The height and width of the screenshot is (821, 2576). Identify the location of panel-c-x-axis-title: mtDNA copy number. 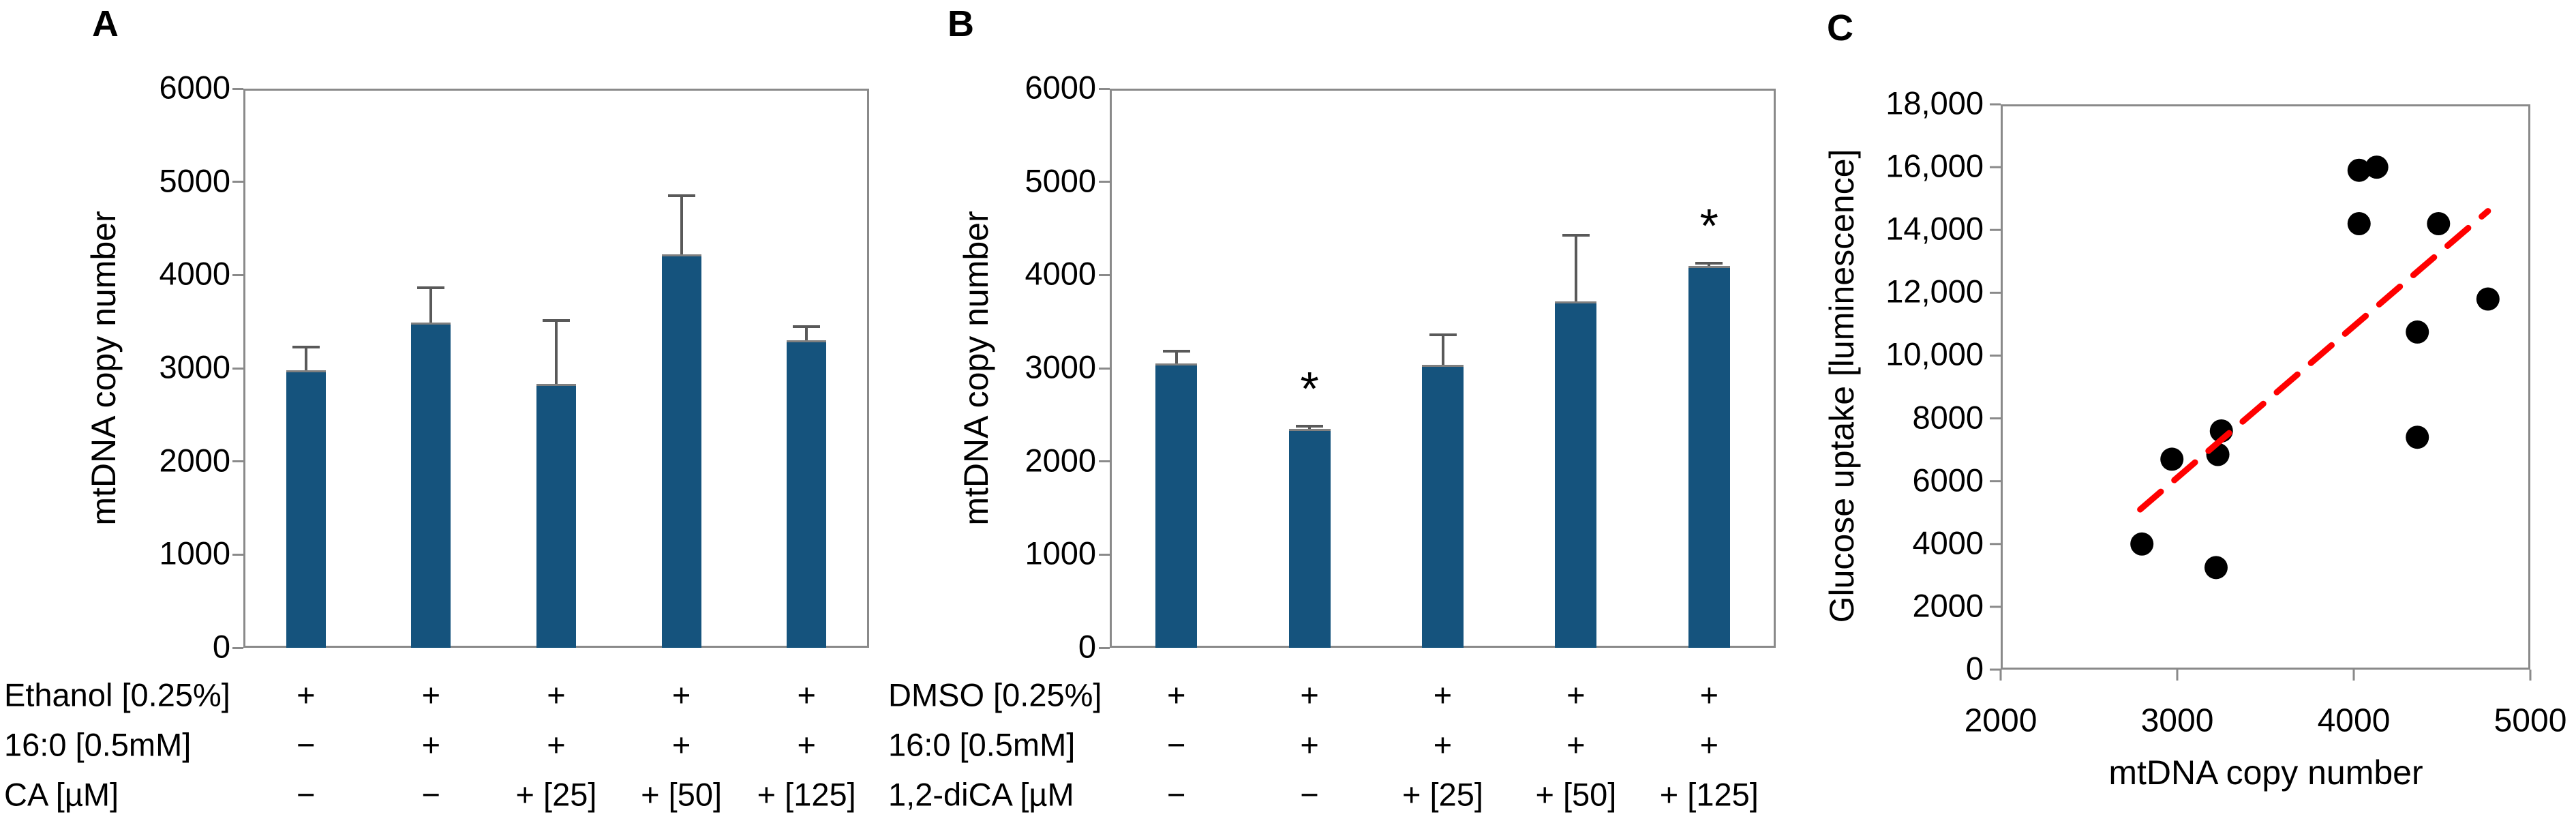
(2265, 772).